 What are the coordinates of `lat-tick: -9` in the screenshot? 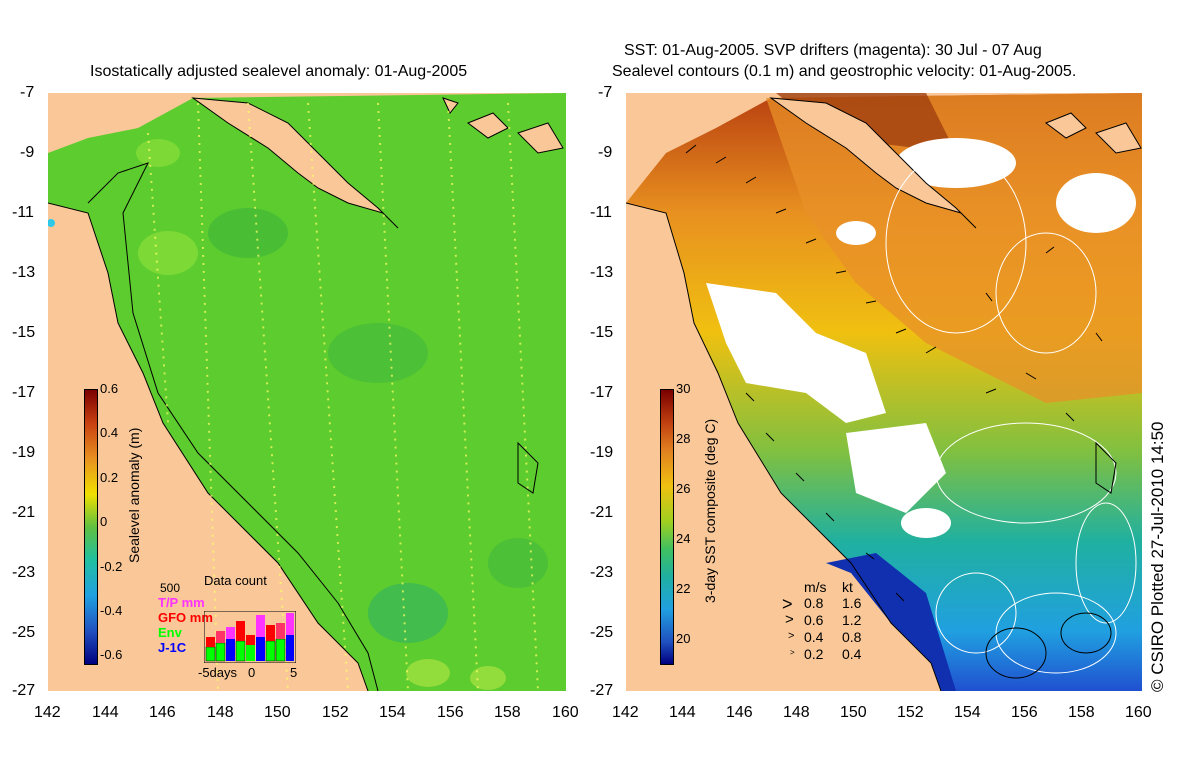 It's located at (27, 152).